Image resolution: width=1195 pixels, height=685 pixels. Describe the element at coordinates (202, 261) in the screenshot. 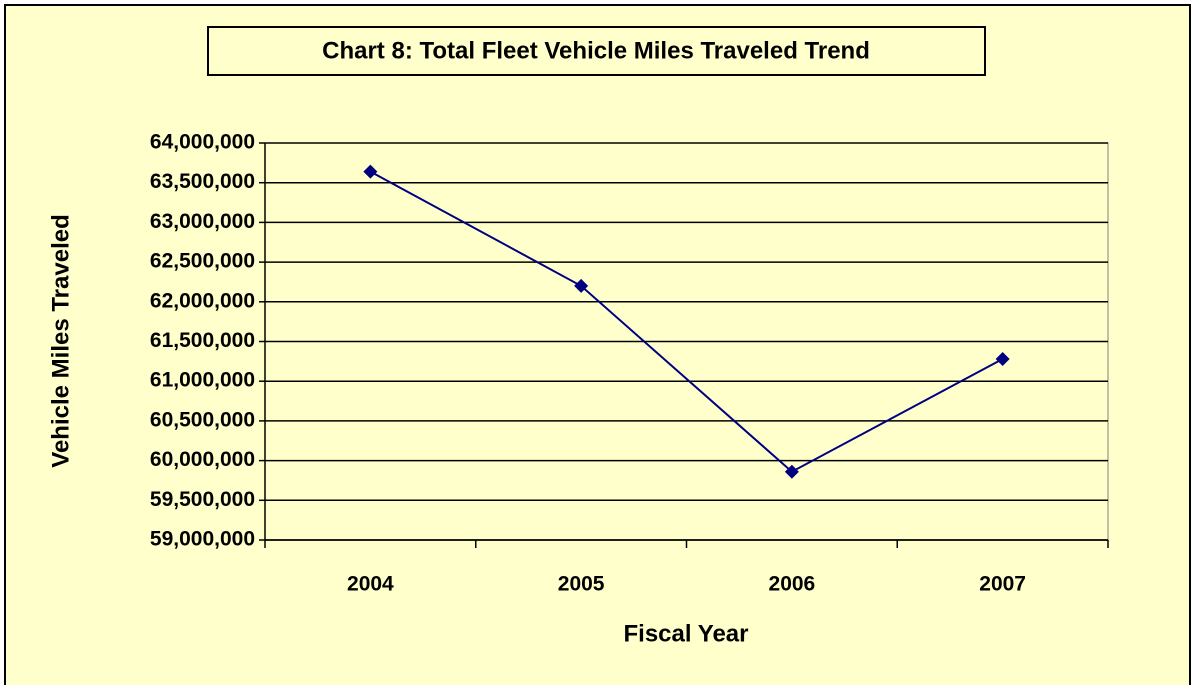

I see `y-tick-label: 62,500,000` at that location.